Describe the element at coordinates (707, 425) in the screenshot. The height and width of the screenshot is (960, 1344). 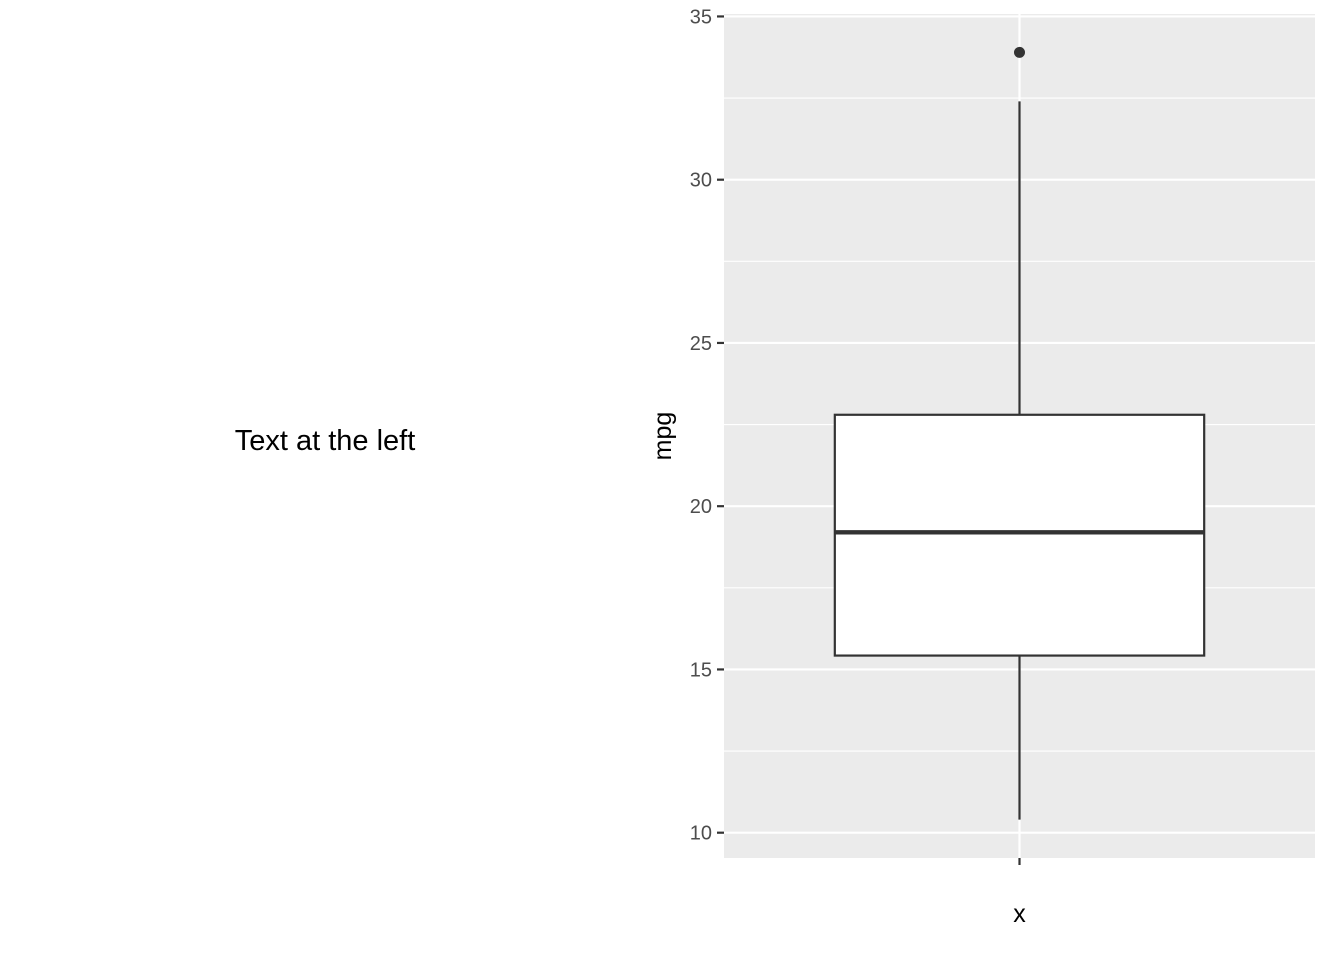
I see `y-axis: 10 15 20 25 30 35` at that location.